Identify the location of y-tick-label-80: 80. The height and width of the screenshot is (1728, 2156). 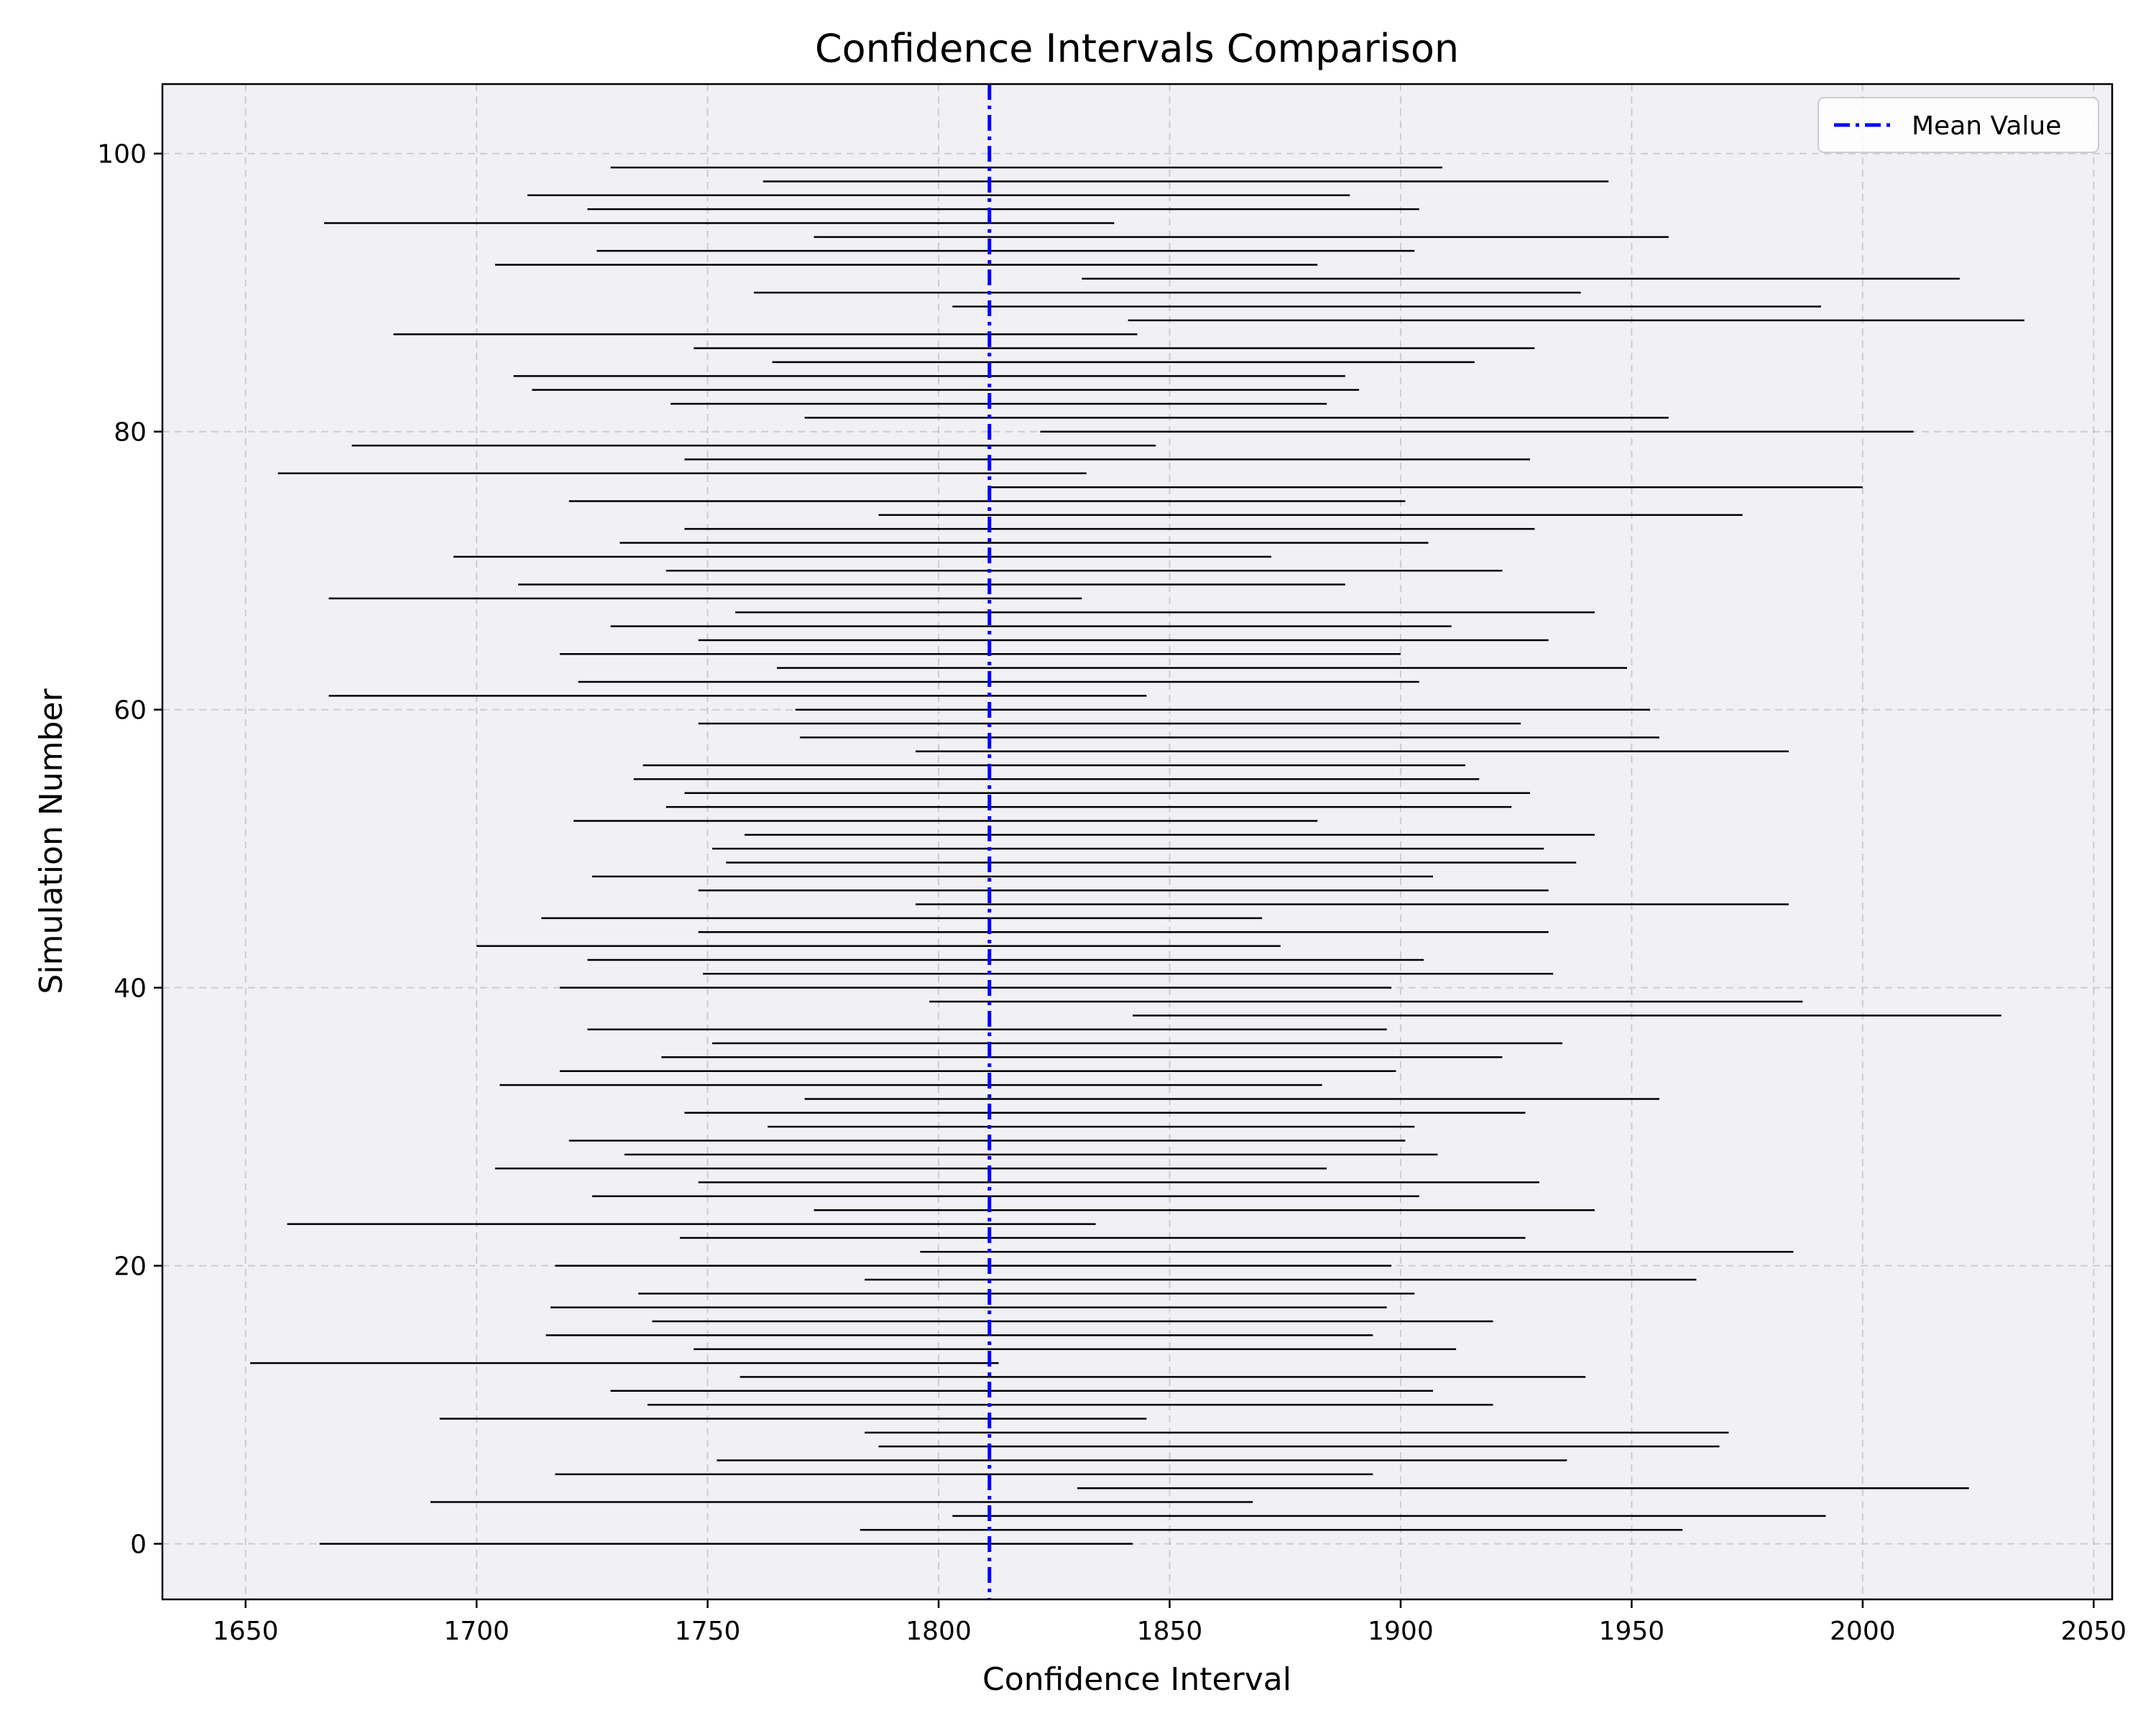
(130, 433).